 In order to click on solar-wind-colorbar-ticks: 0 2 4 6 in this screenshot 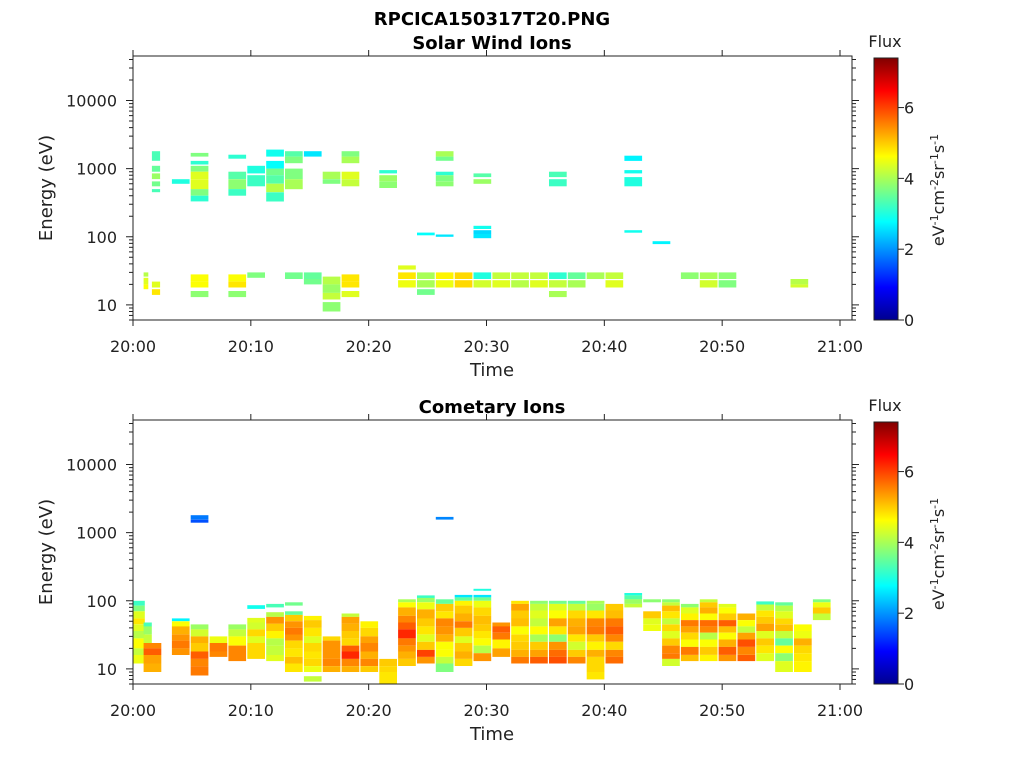, I will do `click(906, 214)`.